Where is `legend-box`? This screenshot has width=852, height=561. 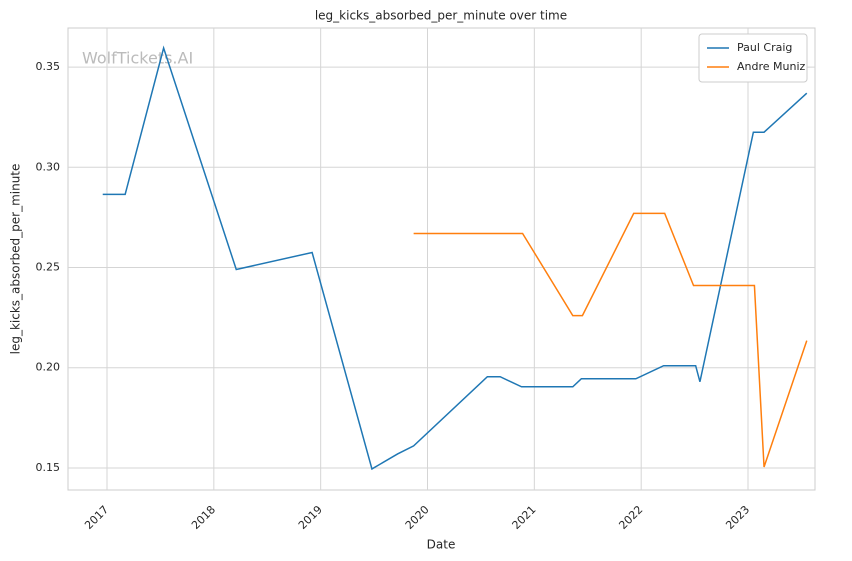
legend-box is located at coordinates (753, 58).